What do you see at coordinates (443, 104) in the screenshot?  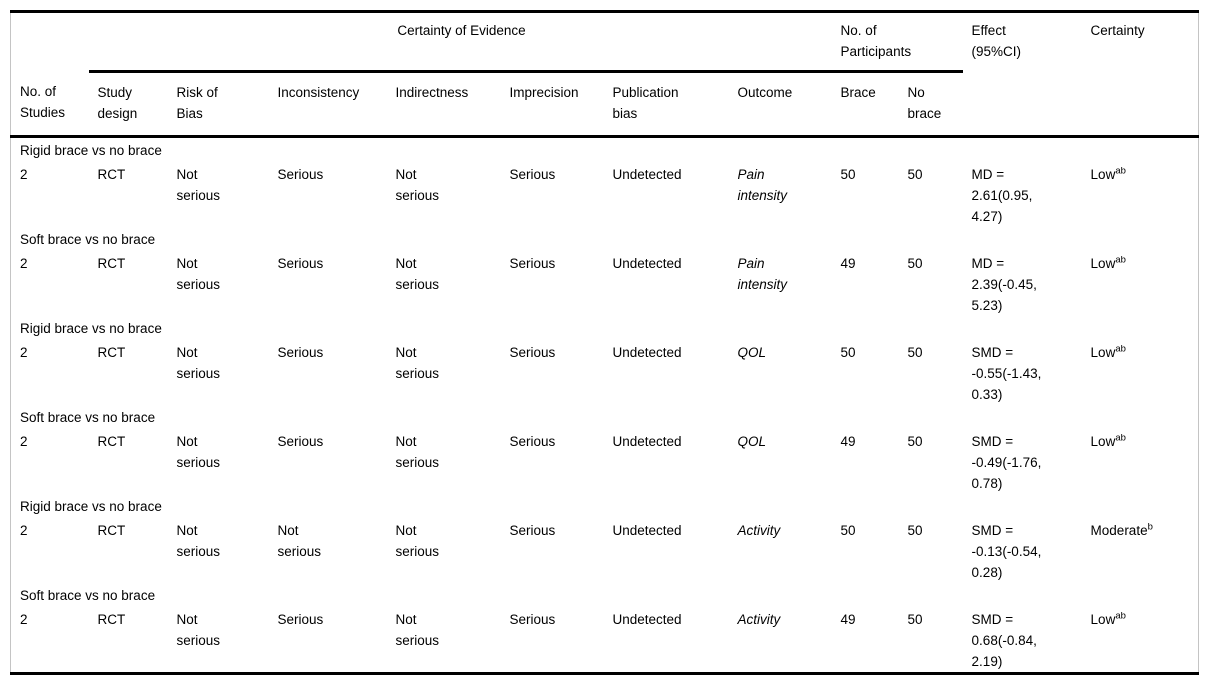 I see `col-header-indirectness: Indirectness` at bounding box center [443, 104].